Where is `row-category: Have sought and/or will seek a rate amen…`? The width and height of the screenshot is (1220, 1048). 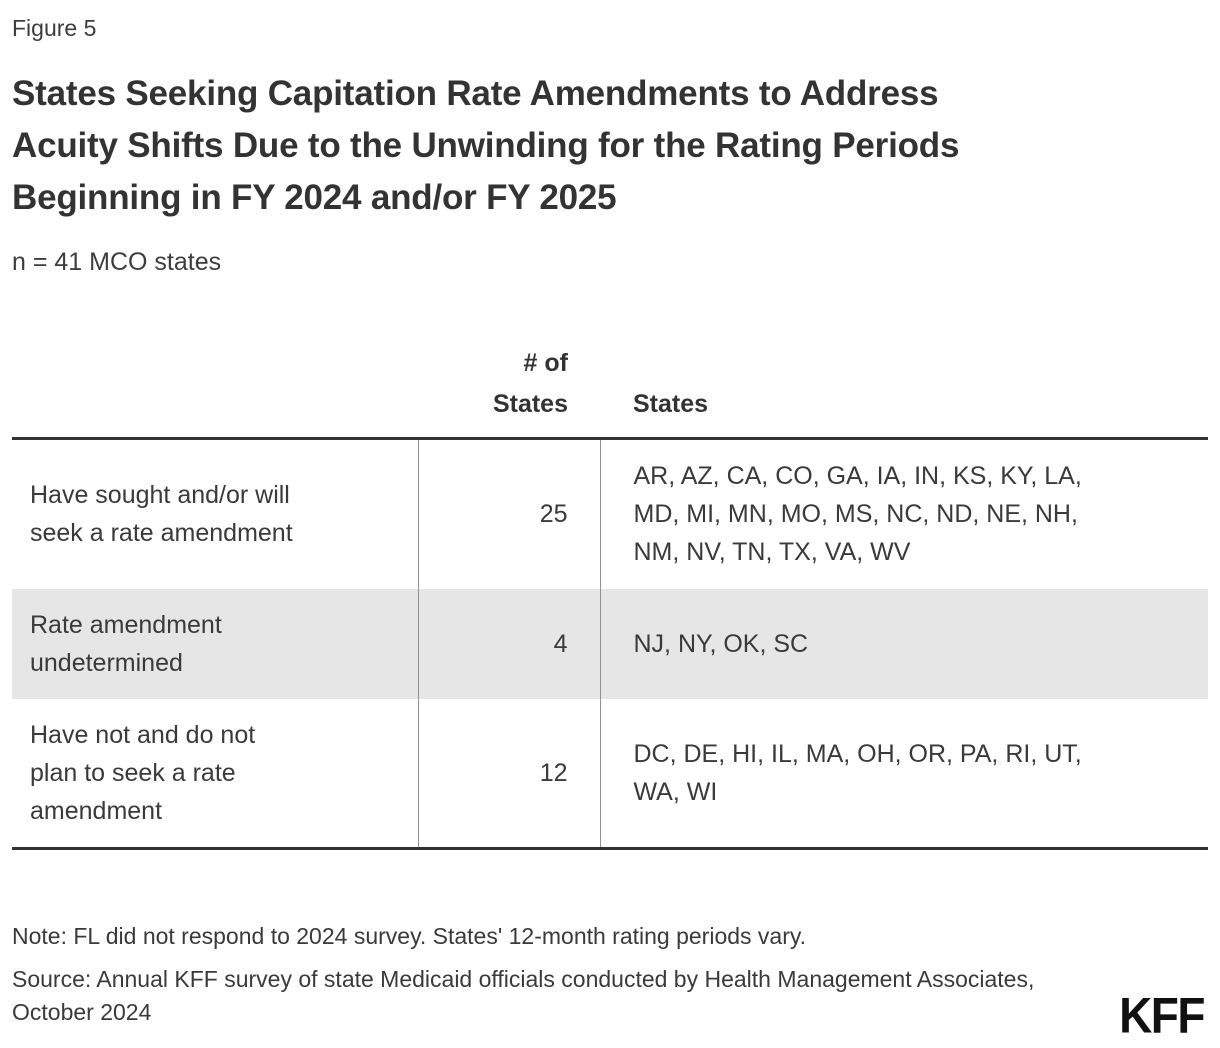
row-category: Have sought and/or will seek a rate amen… is located at coordinates (215, 513).